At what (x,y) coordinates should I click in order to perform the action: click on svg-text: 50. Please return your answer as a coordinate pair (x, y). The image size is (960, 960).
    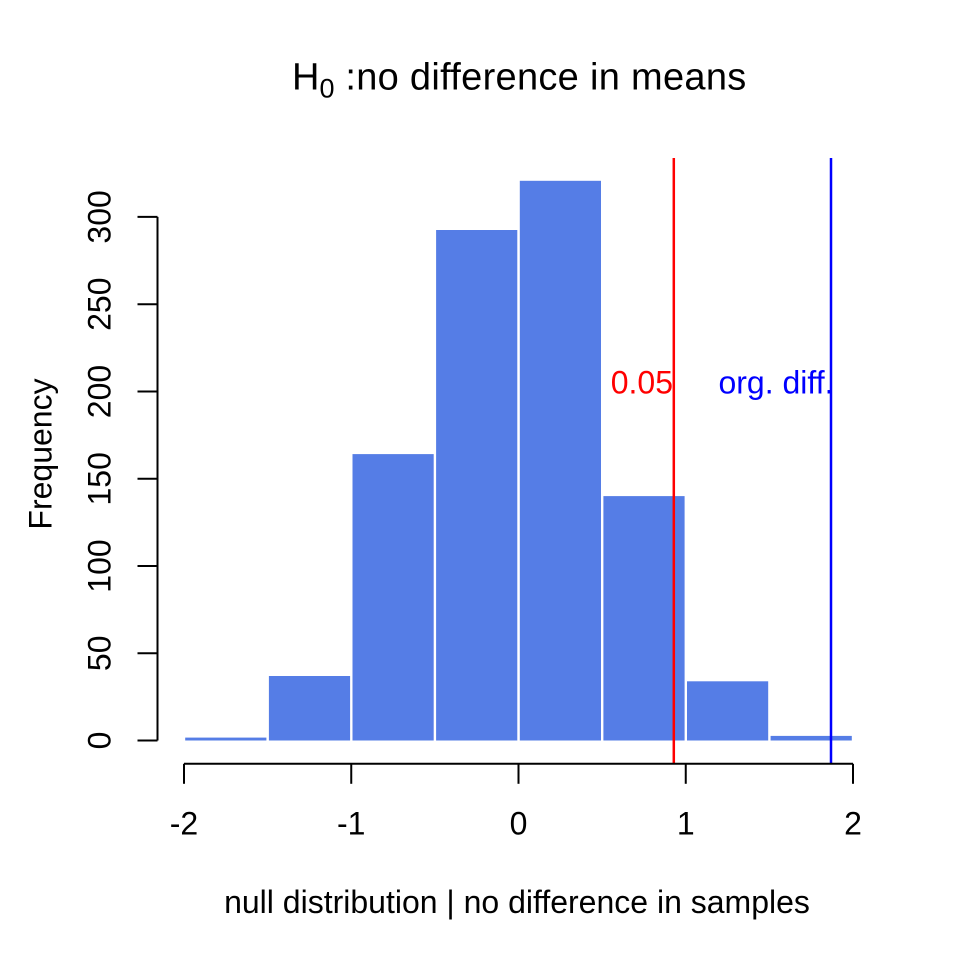
    Looking at the image, I should click on (100, 654).